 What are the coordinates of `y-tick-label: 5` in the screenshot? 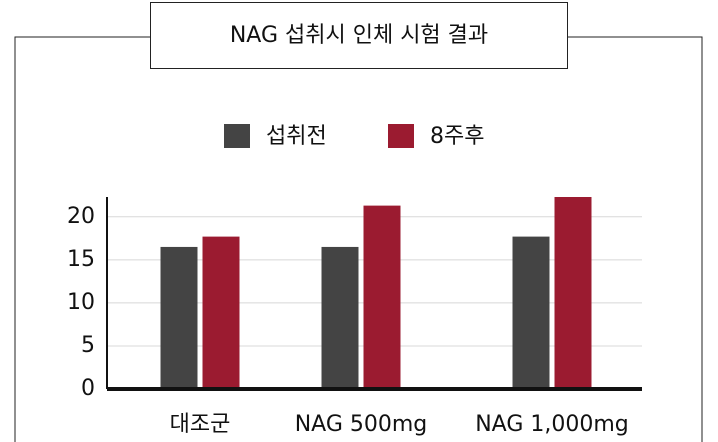 It's located at (88, 345).